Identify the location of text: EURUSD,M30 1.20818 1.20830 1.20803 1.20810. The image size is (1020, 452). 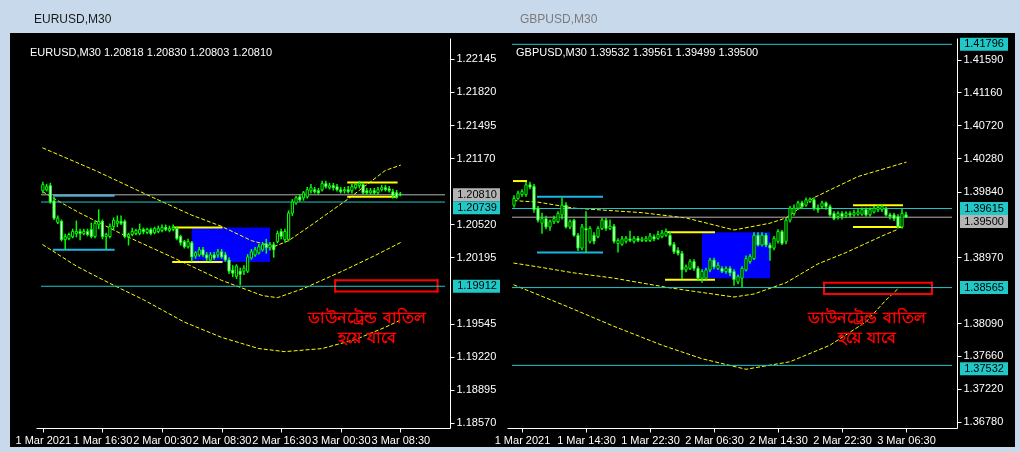
(151, 52).